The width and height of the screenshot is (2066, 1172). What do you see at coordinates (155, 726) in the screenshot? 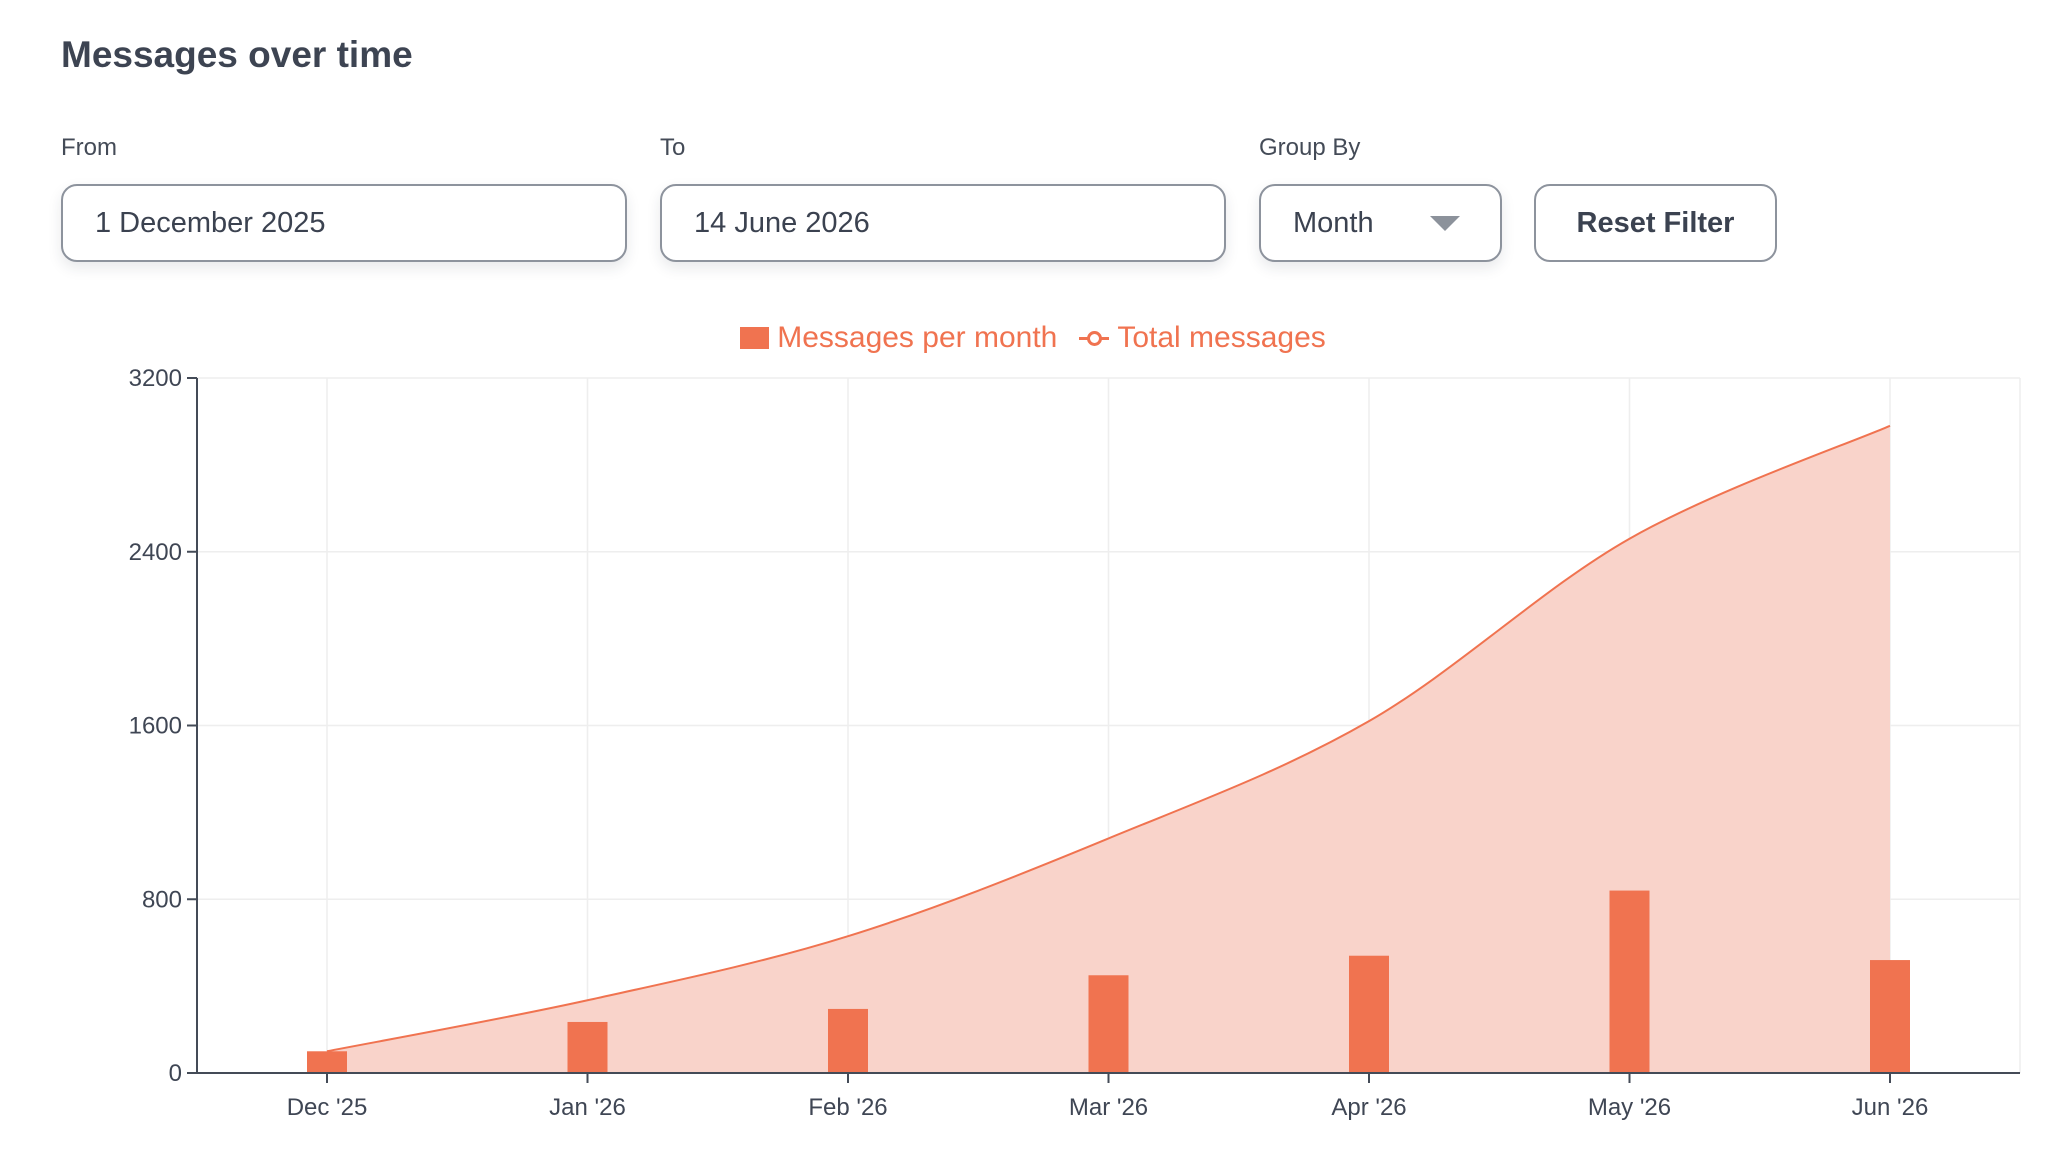
I see `y-tick-label: 1600` at bounding box center [155, 726].